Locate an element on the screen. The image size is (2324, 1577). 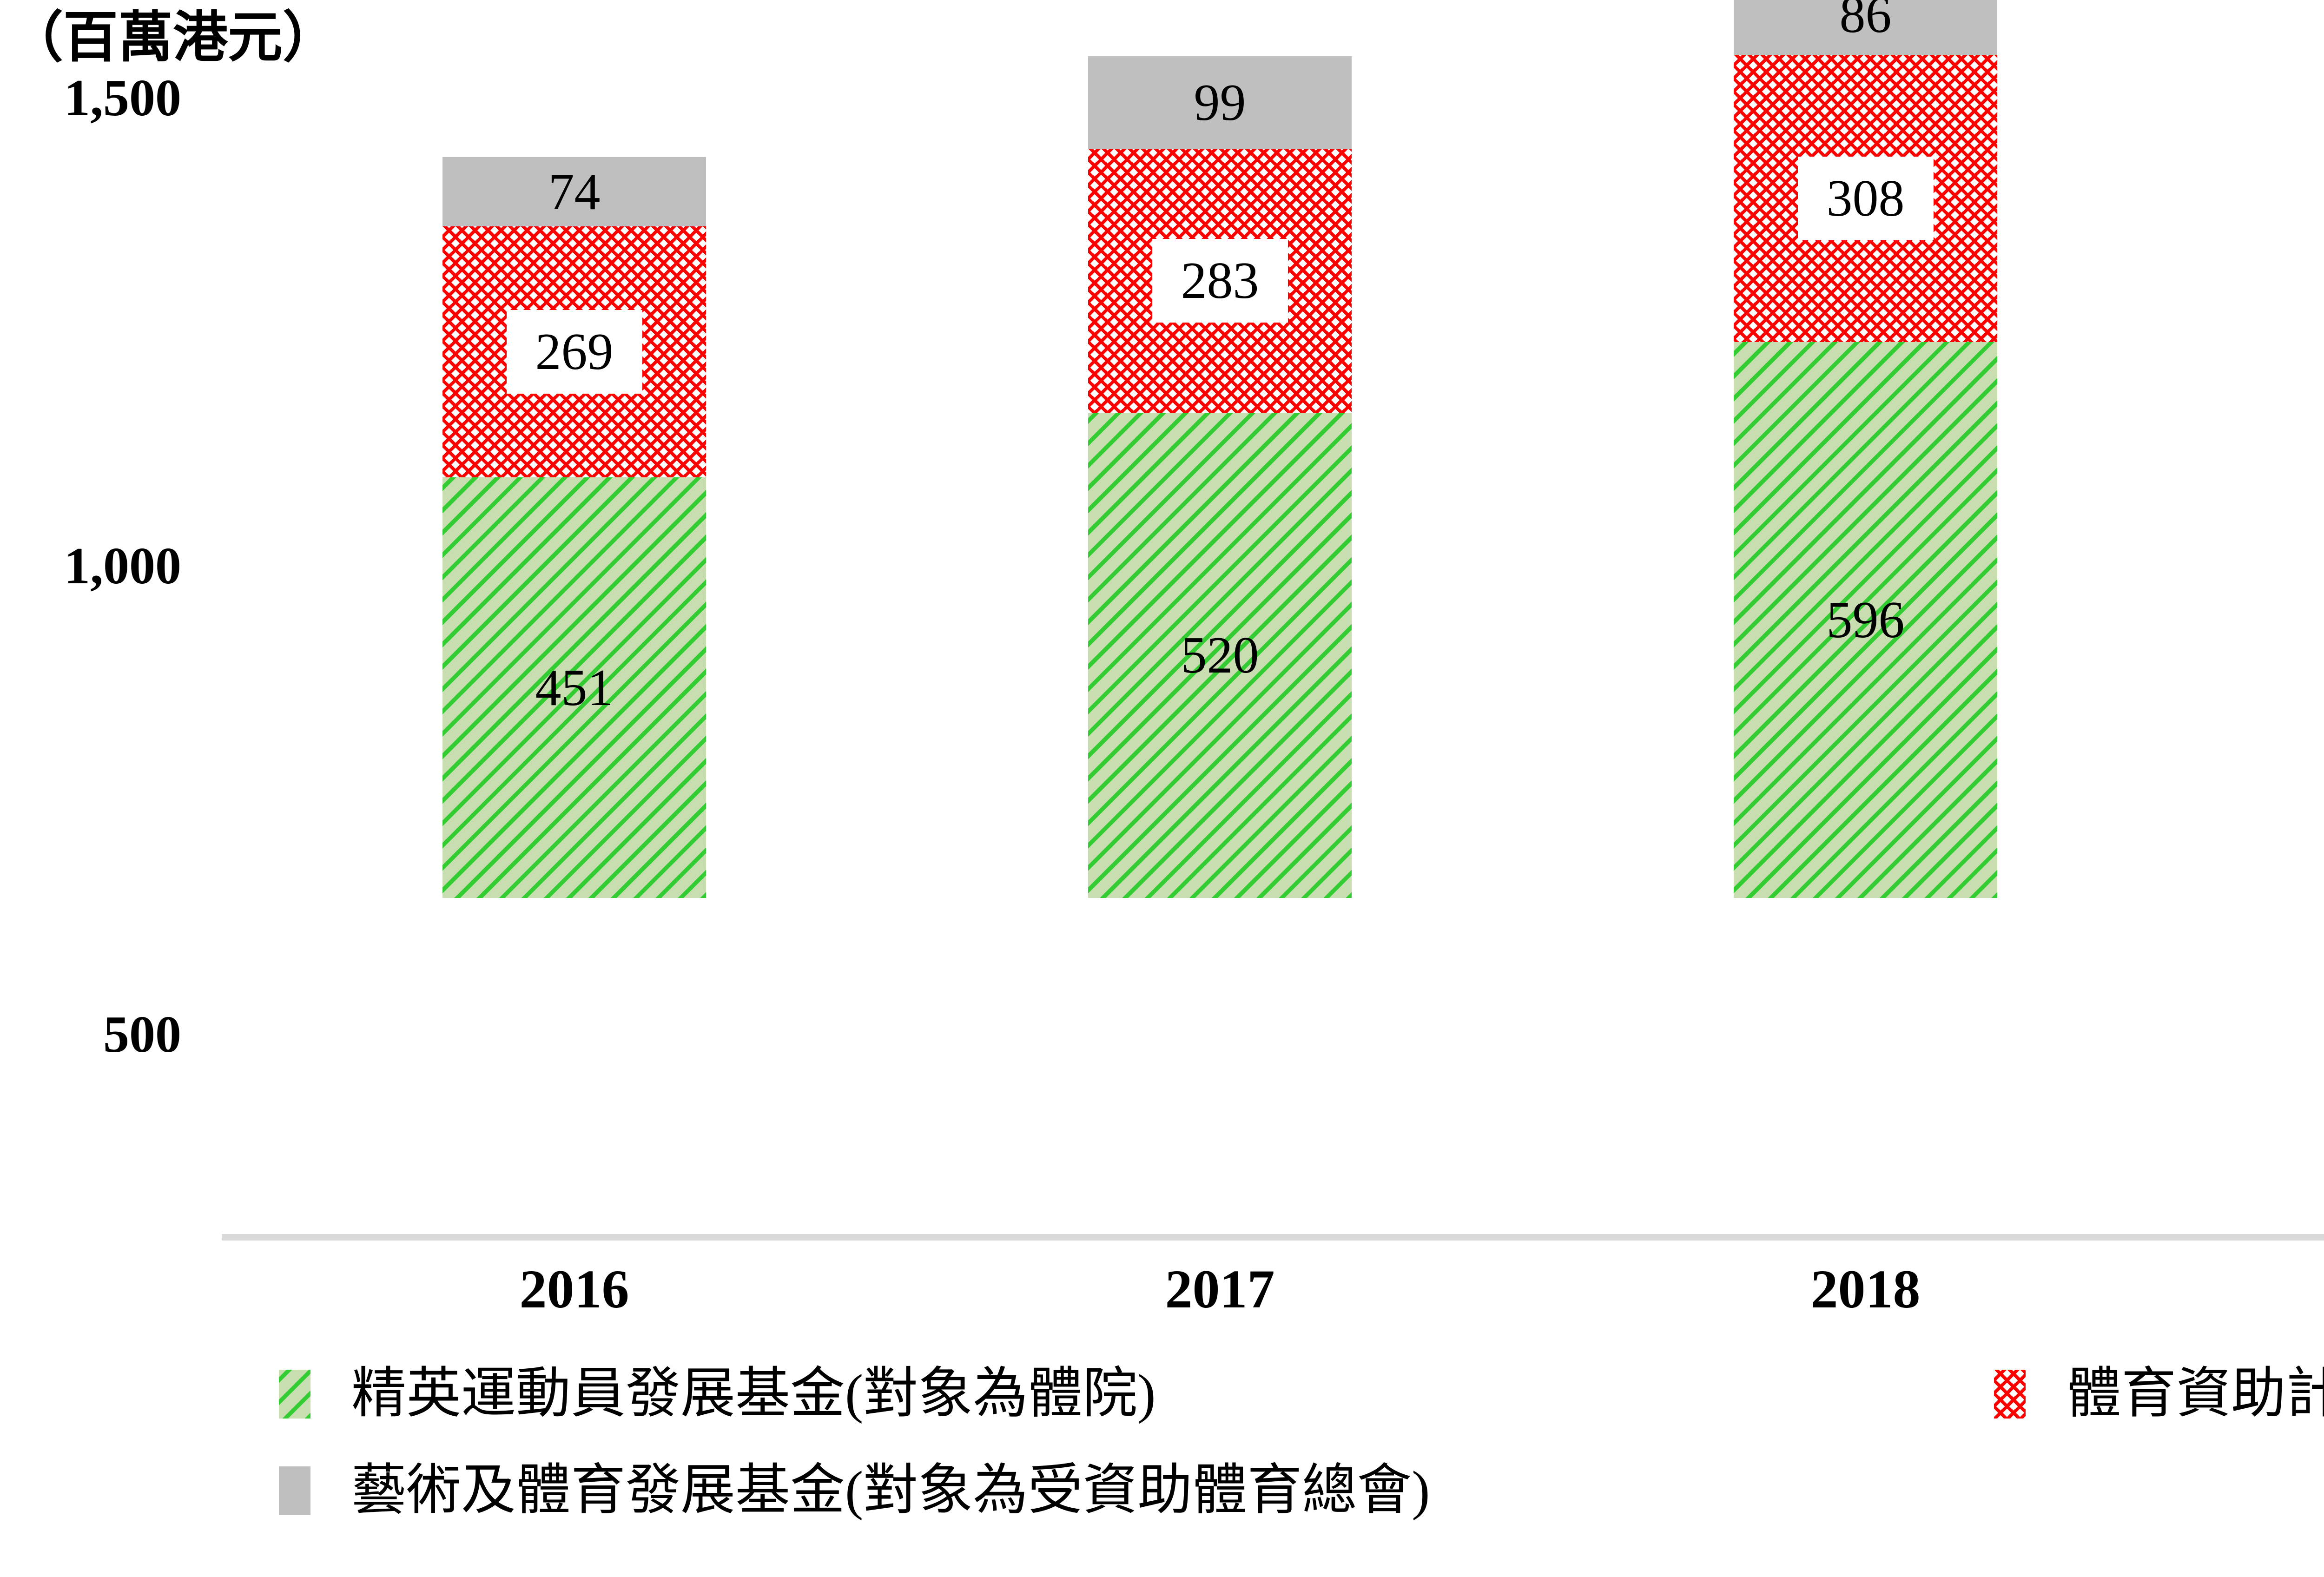
bar-group-2017: 99 283 520 is located at coordinates (1220, 477).